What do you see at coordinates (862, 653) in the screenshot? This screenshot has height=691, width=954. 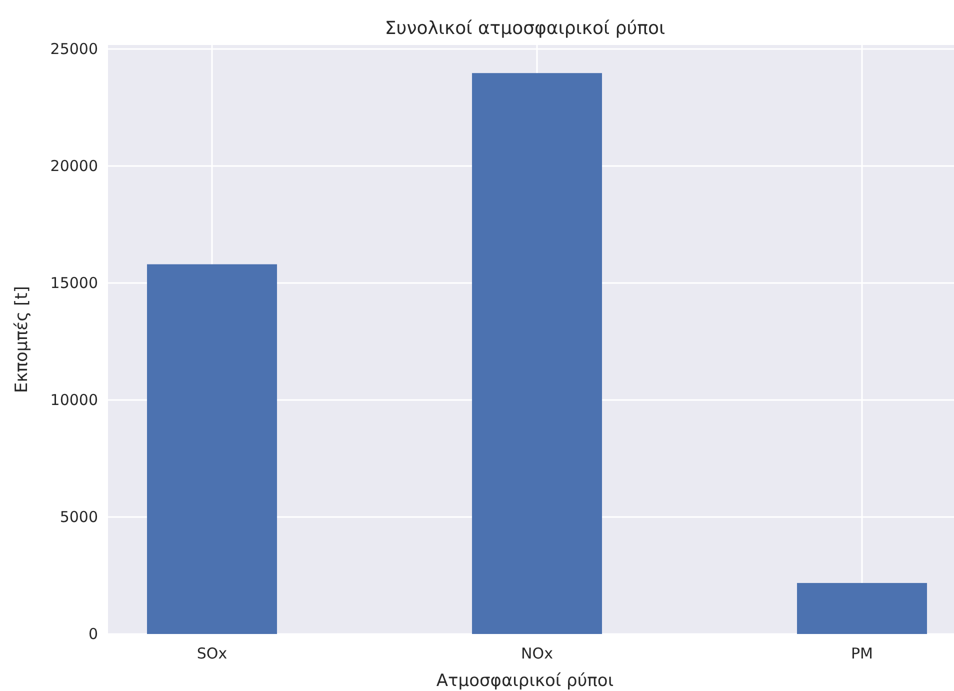 I see `x-tick-label: PM` at bounding box center [862, 653].